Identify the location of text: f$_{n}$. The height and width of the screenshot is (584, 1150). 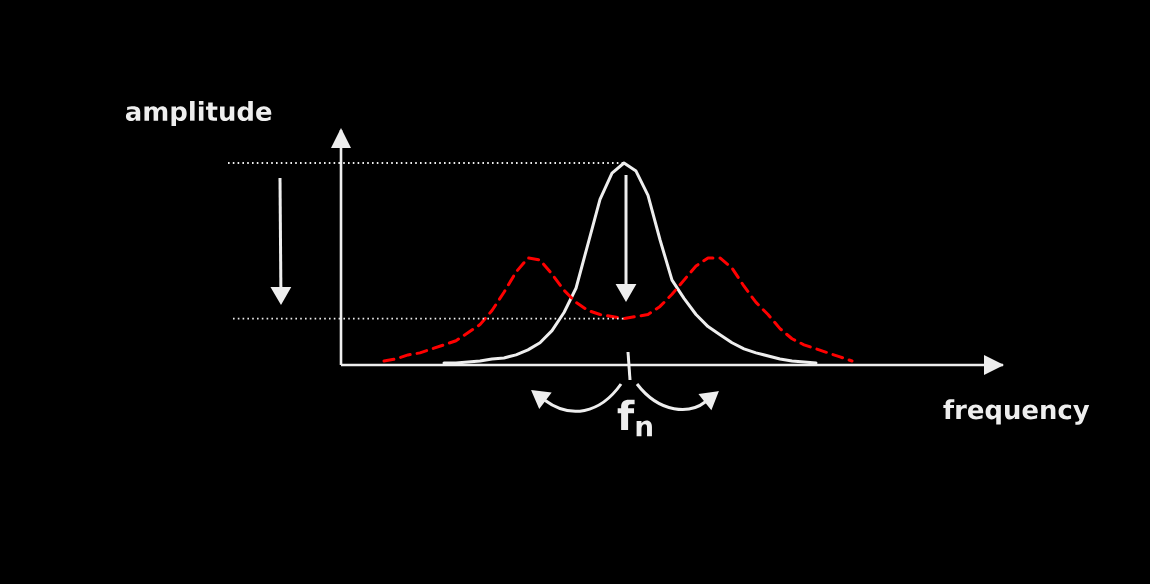
(634, 418).